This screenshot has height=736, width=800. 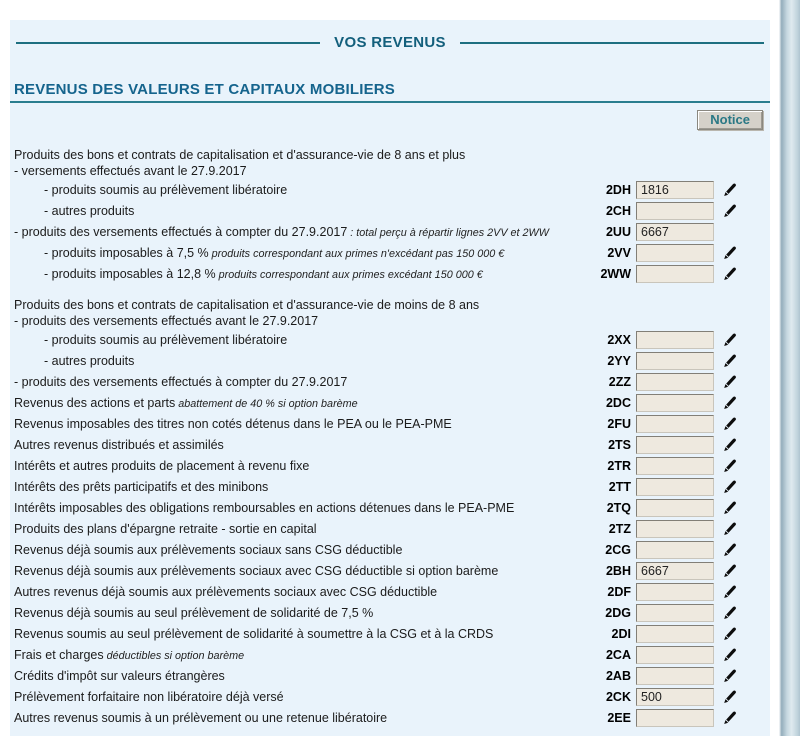 What do you see at coordinates (729, 717) in the screenshot?
I see `edit-pencil-icon-2EE` at bounding box center [729, 717].